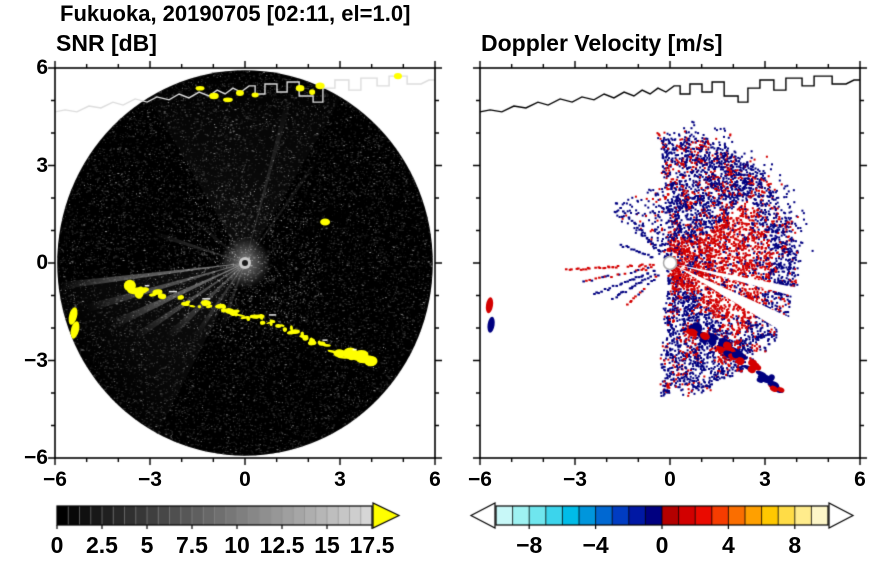 The height and width of the screenshot is (570, 870). What do you see at coordinates (235, 13) in the screenshot?
I see `figure-title: Fukuoka, 20190705 [02:11, el=1.0]` at bounding box center [235, 13].